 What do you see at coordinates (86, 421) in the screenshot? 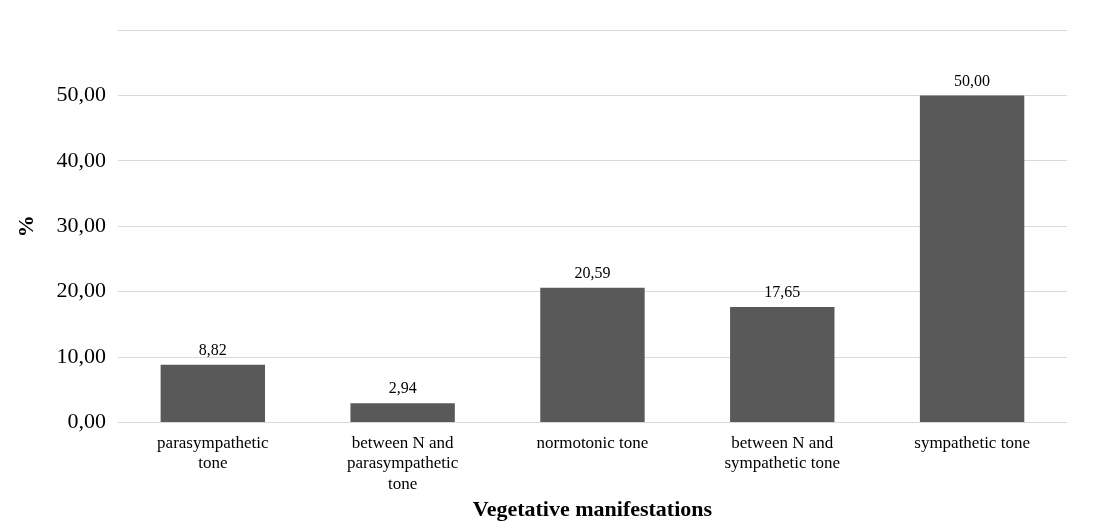
I see `y-tick-label: 0,00` at bounding box center [86, 421].